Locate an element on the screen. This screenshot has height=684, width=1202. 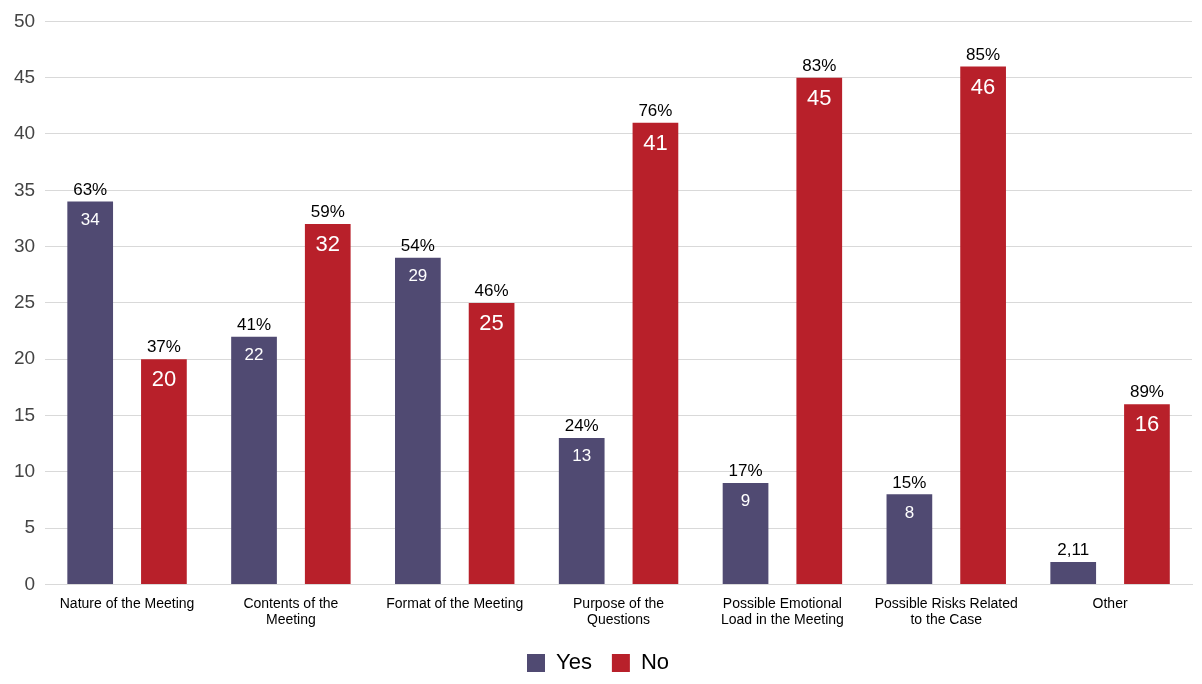
annotation: 83% is located at coordinates (819, 65).